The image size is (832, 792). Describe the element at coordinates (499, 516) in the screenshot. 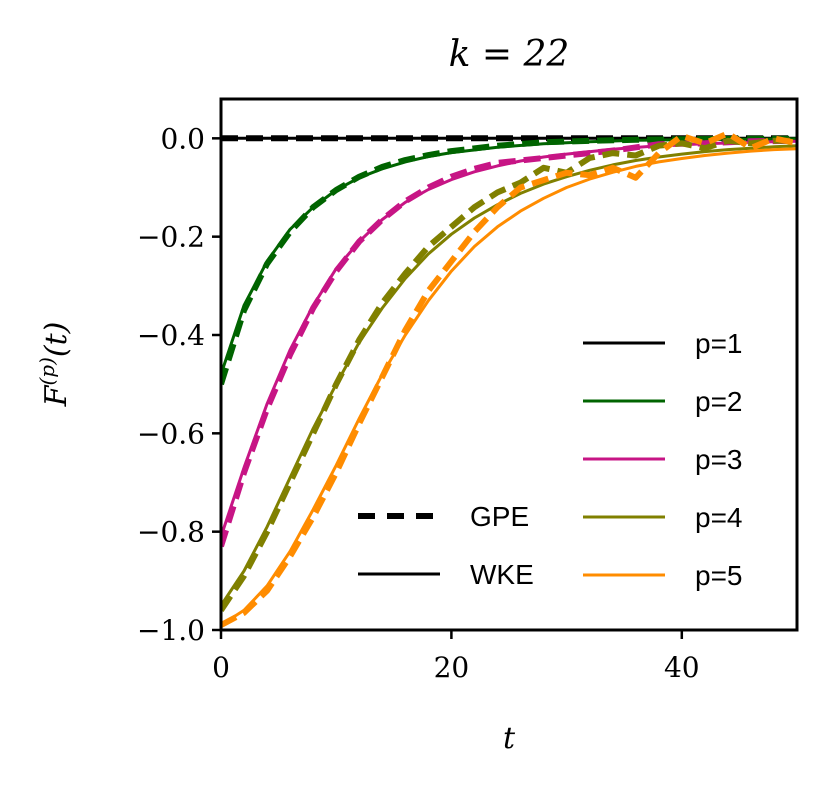

I see `legend-gpe-label: GPE` at that location.